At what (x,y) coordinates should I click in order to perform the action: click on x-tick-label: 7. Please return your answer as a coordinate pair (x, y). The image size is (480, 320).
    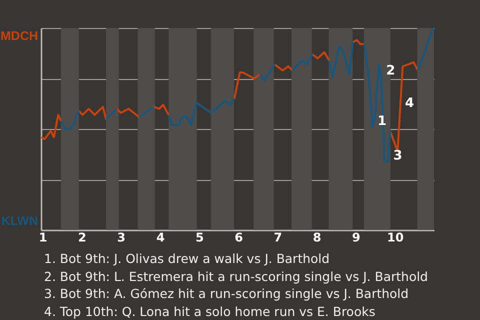
    Looking at the image, I should click on (278, 237).